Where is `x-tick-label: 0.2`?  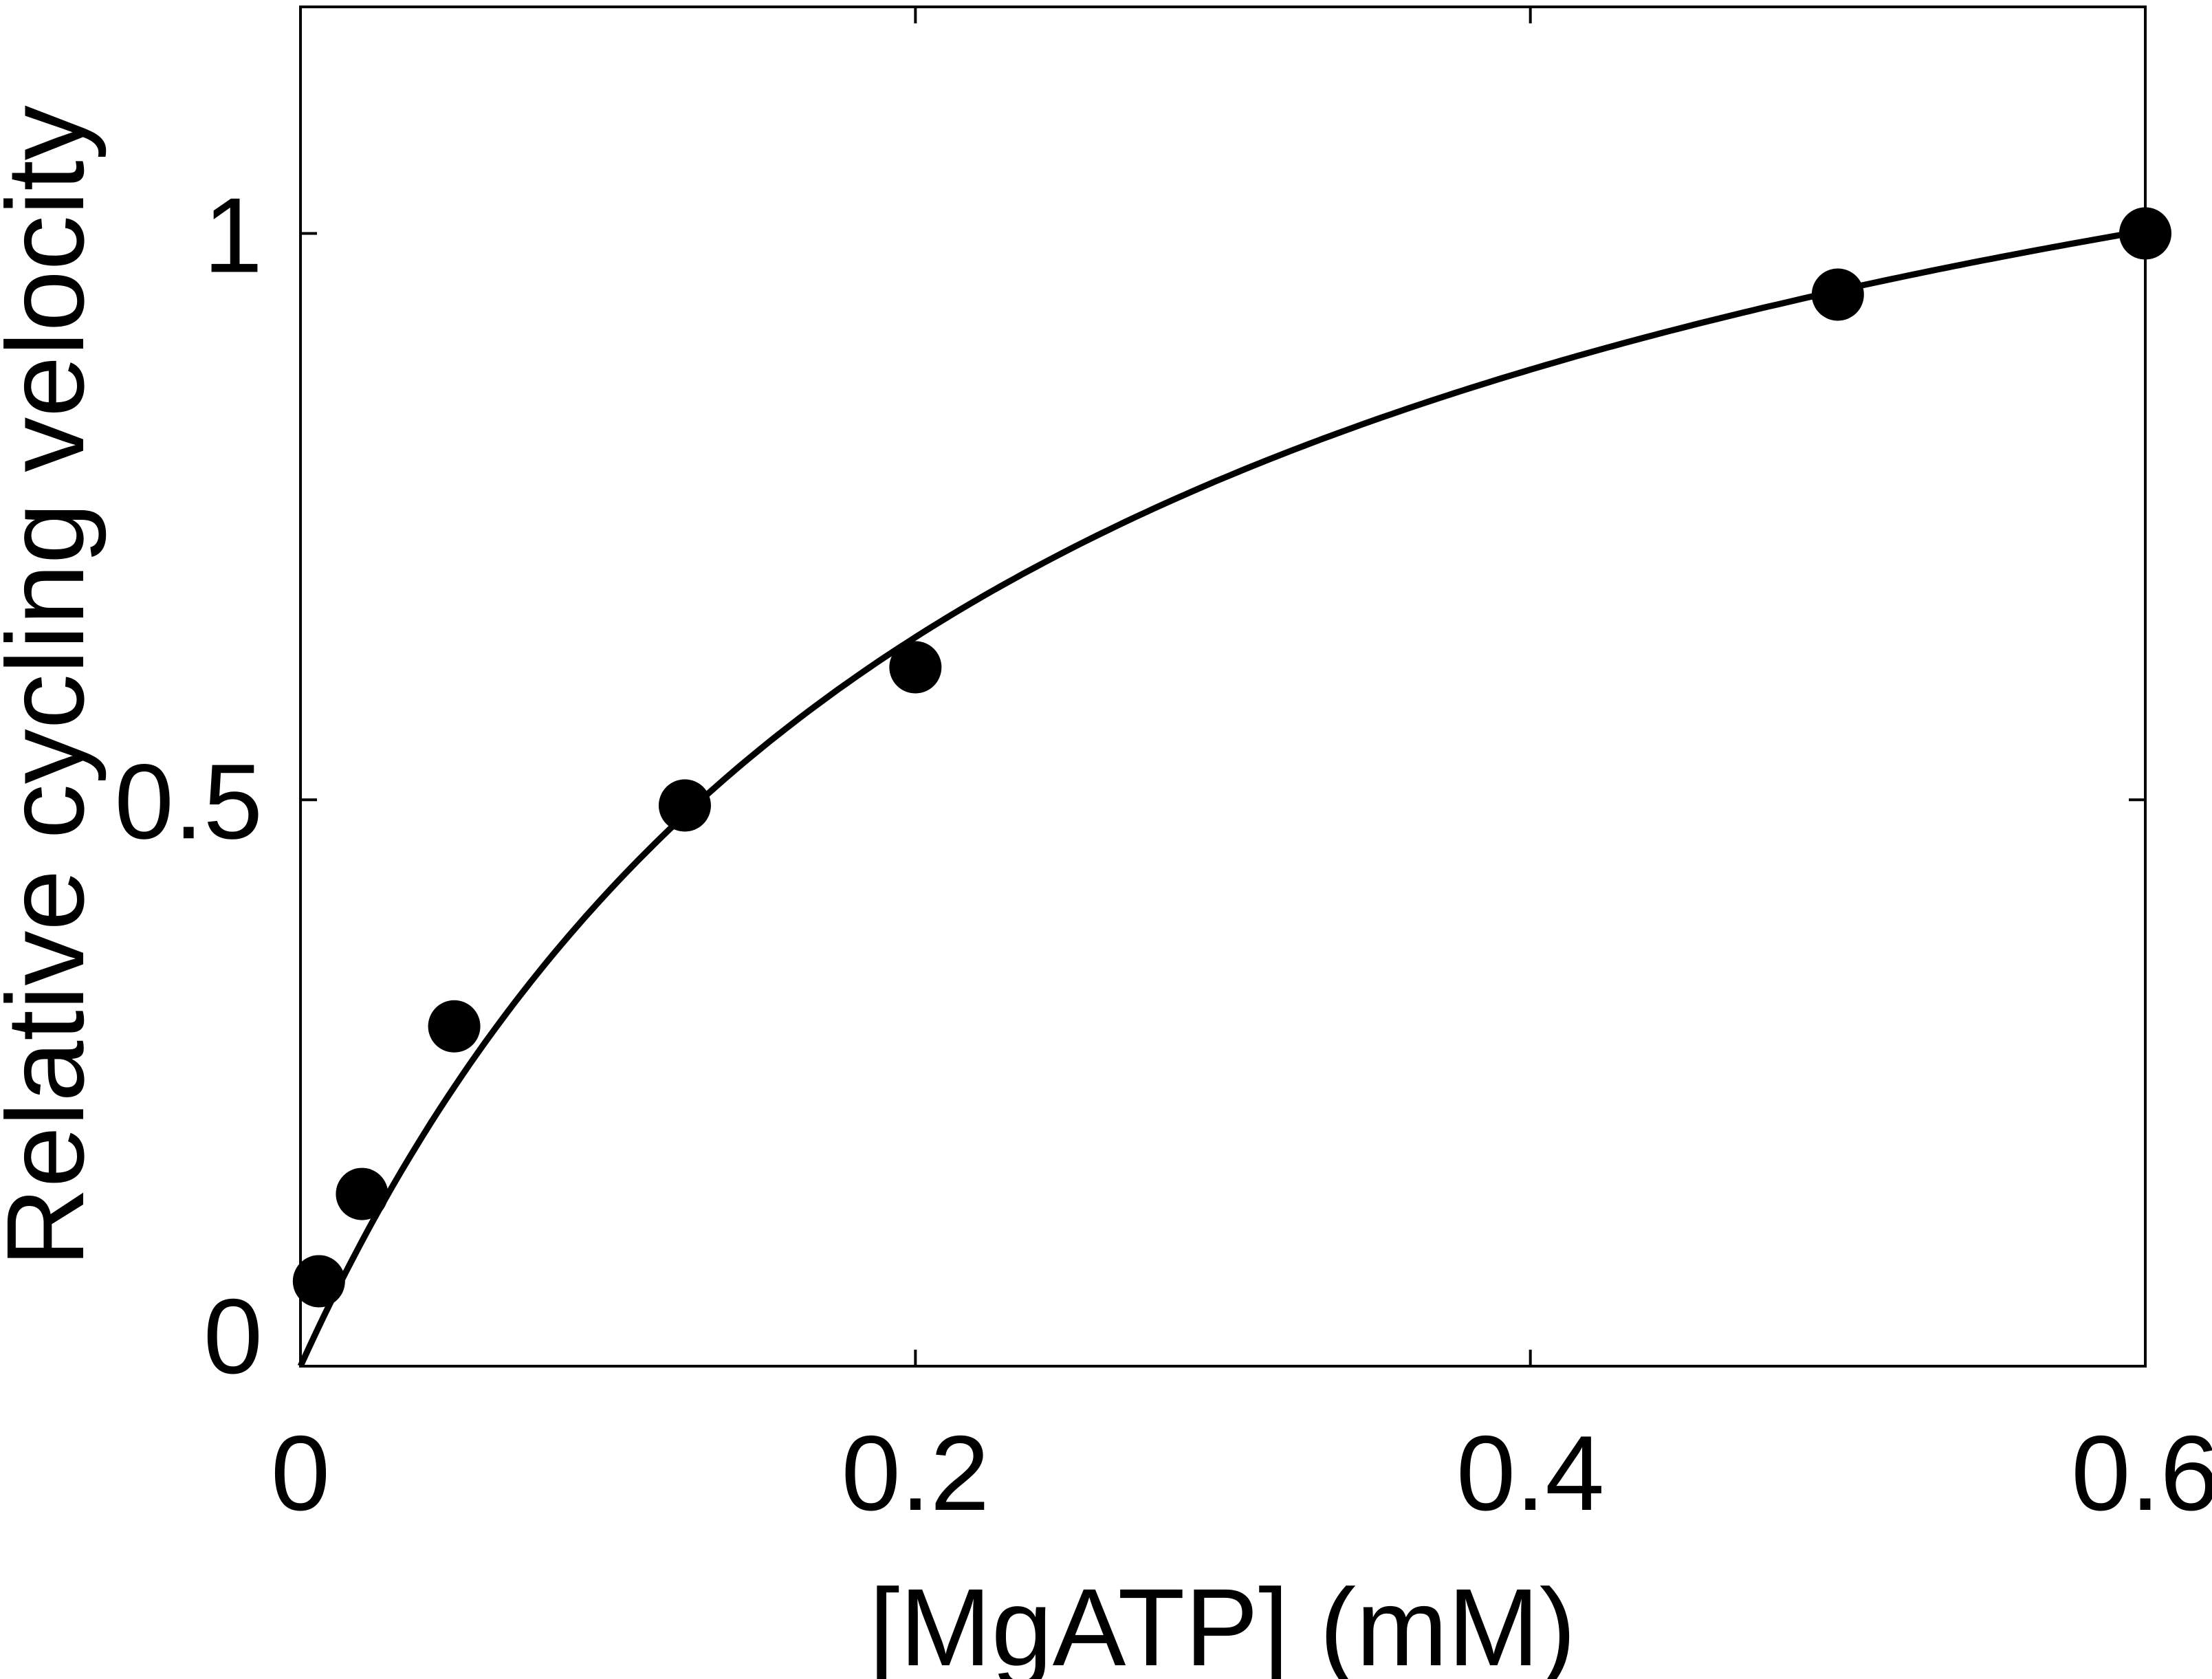 x-tick-label: 0.2 is located at coordinates (915, 1473).